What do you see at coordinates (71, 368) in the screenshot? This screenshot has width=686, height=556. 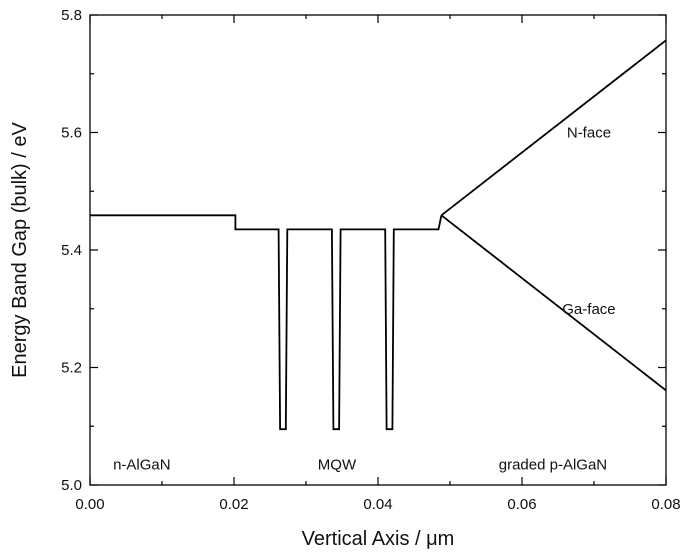 I see `y-tick-label: 5.2` at bounding box center [71, 368].